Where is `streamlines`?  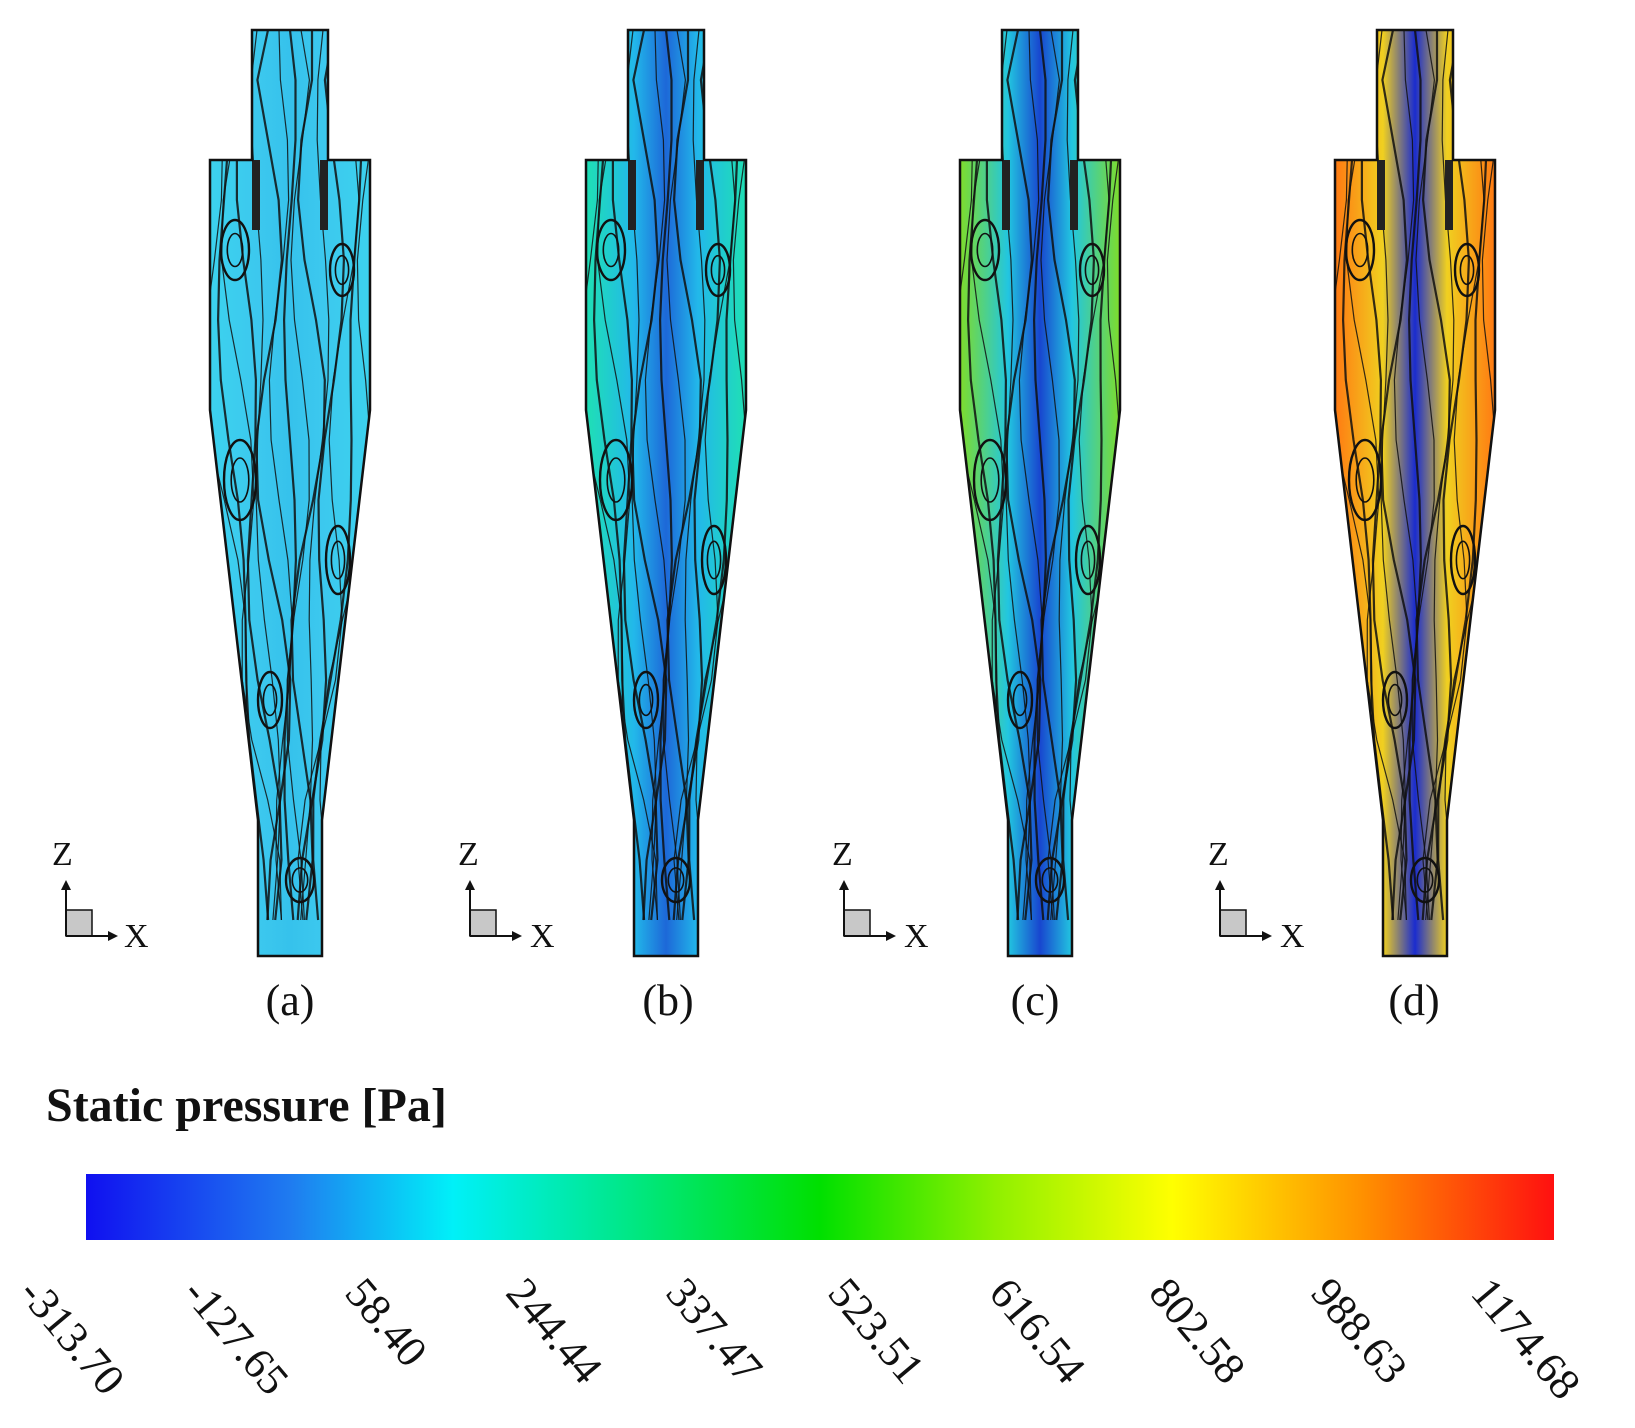 streamlines is located at coordinates (290, 475).